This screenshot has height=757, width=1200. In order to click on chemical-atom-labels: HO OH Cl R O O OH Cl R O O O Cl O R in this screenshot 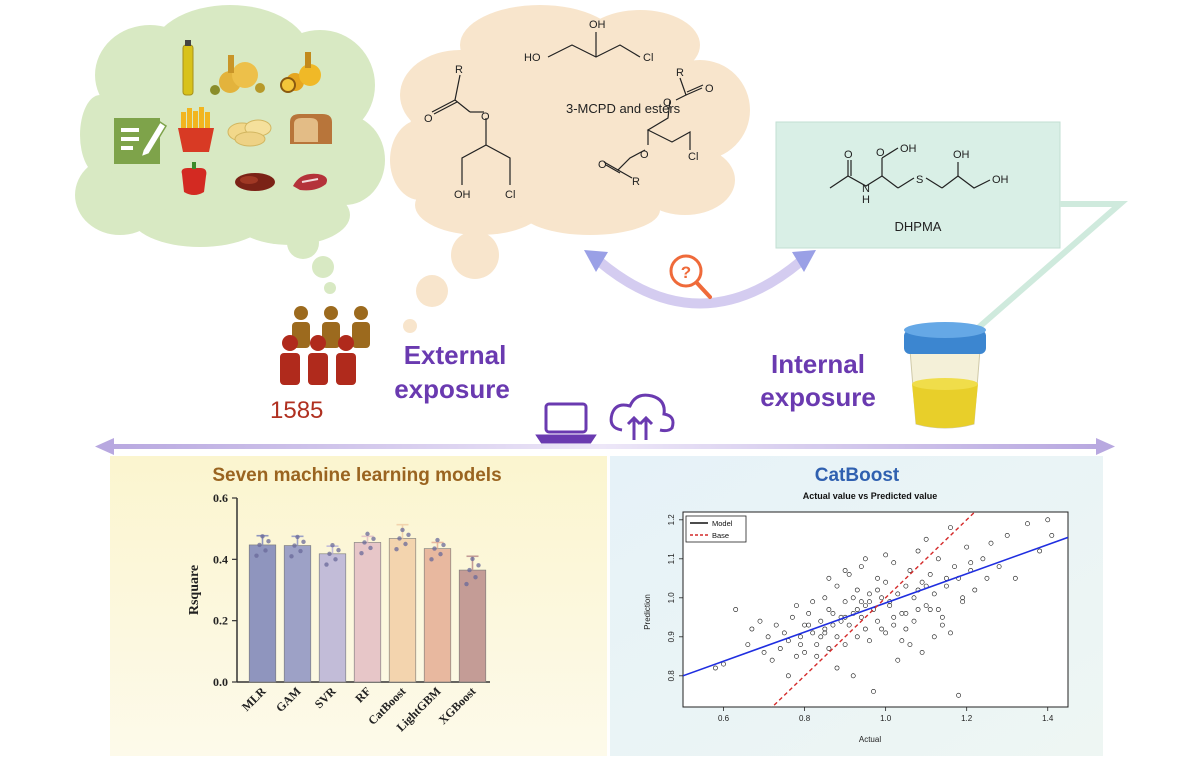, I will do `click(569, 110)`.